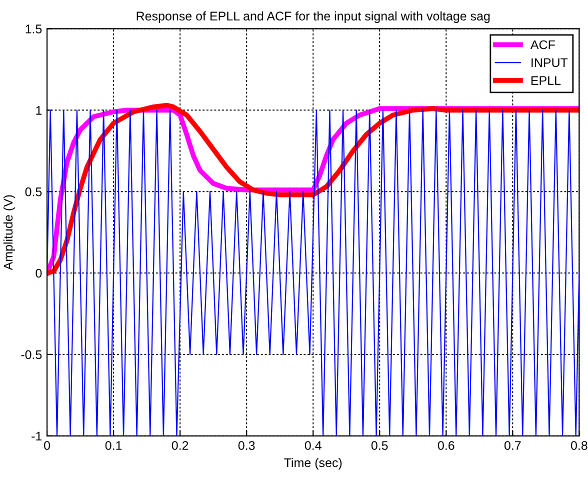  Describe the element at coordinates (9, 232) in the screenshot. I see `y-axis-title: Amplitude (V)` at that location.